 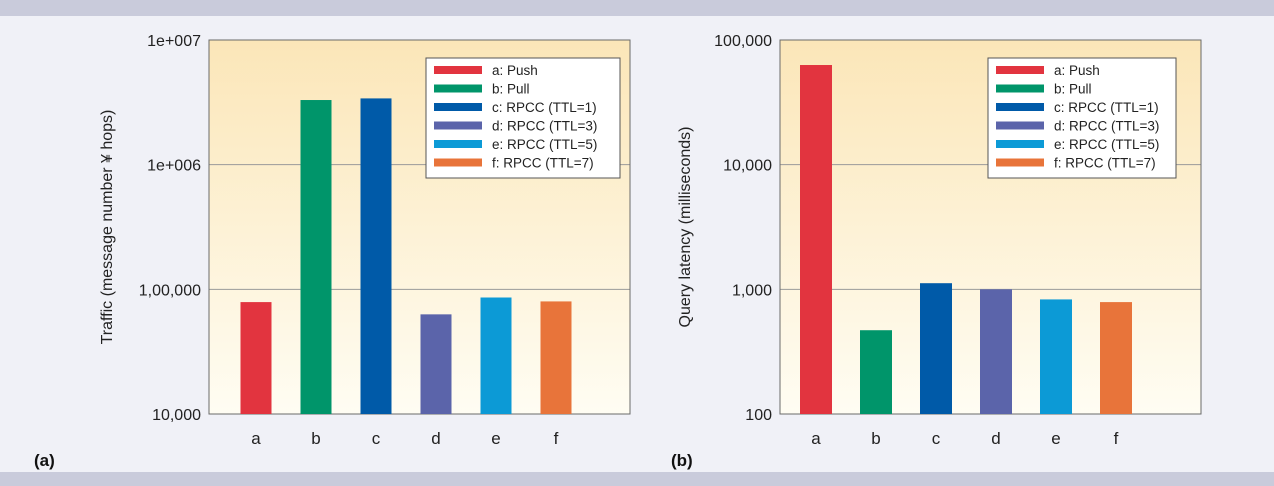 What do you see at coordinates (758, 415) in the screenshot?
I see `y-tick-label: 100` at bounding box center [758, 415].